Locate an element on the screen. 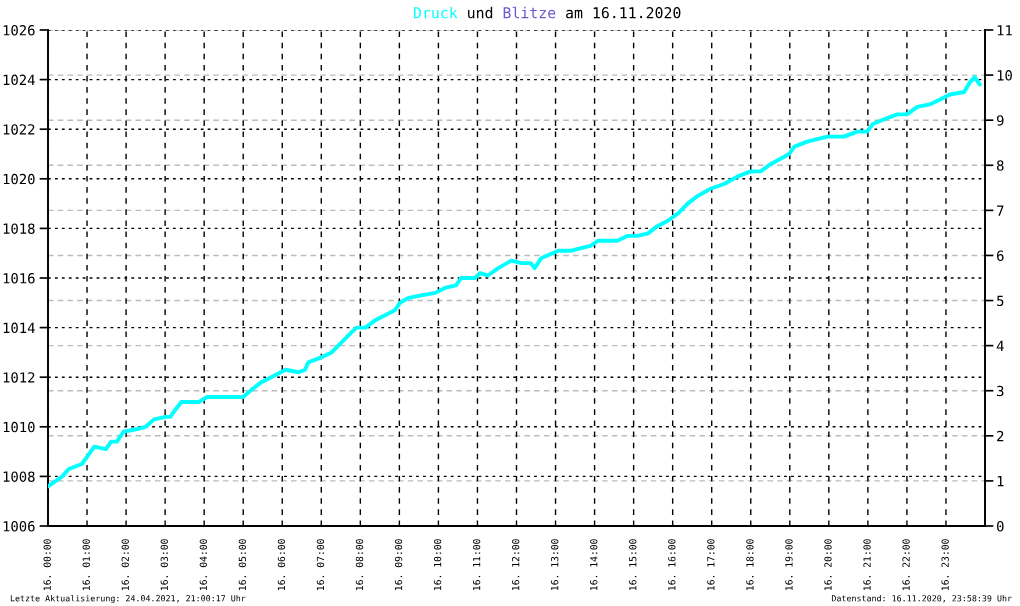 This screenshot has height=606, width=1020. x-tick-label: 16. 03:00 is located at coordinates (164, 565).